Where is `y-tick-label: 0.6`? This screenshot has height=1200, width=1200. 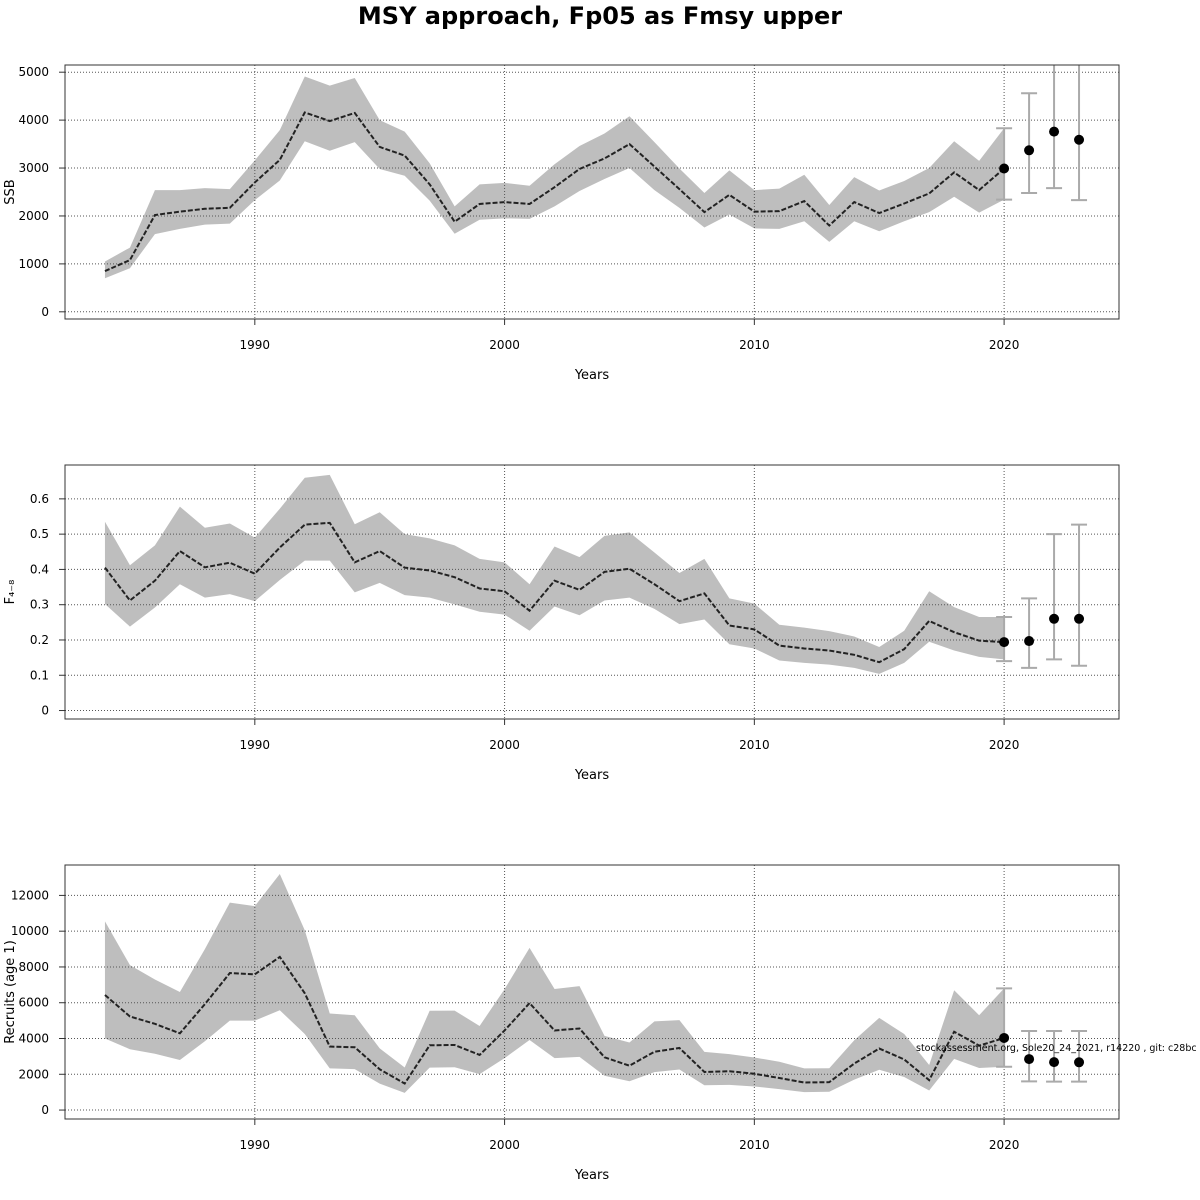 y-tick-label: 0.6 is located at coordinates (39, 499).